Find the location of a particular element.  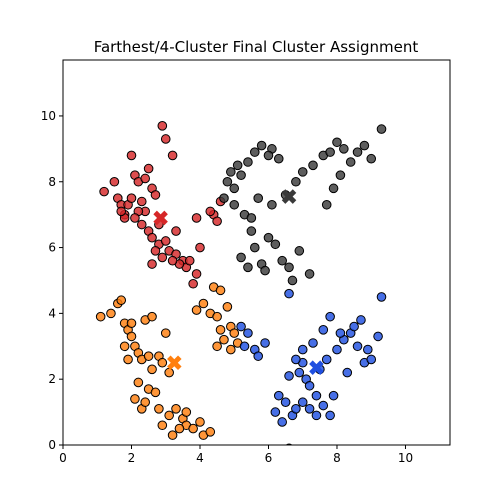

y-tick-label: 8 is located at coordinates (52, 182).